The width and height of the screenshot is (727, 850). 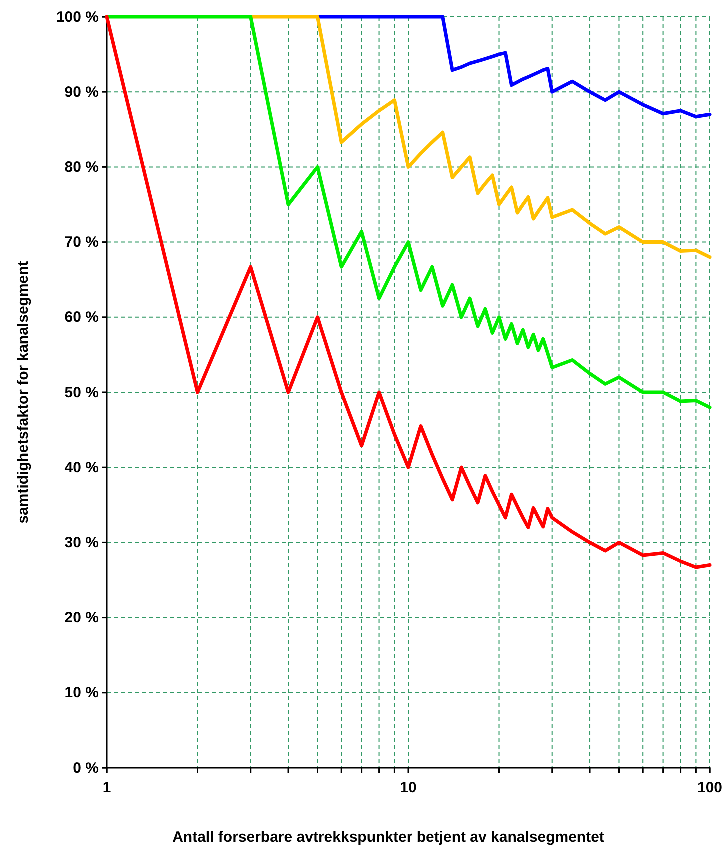 I want to click on x-tick-label: 100, so click(x=710, y=788).